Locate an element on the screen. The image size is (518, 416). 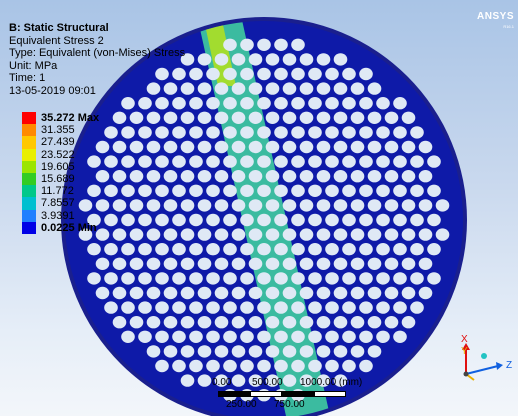
legend-label: 23.522 is located at coordinates (58, 154).